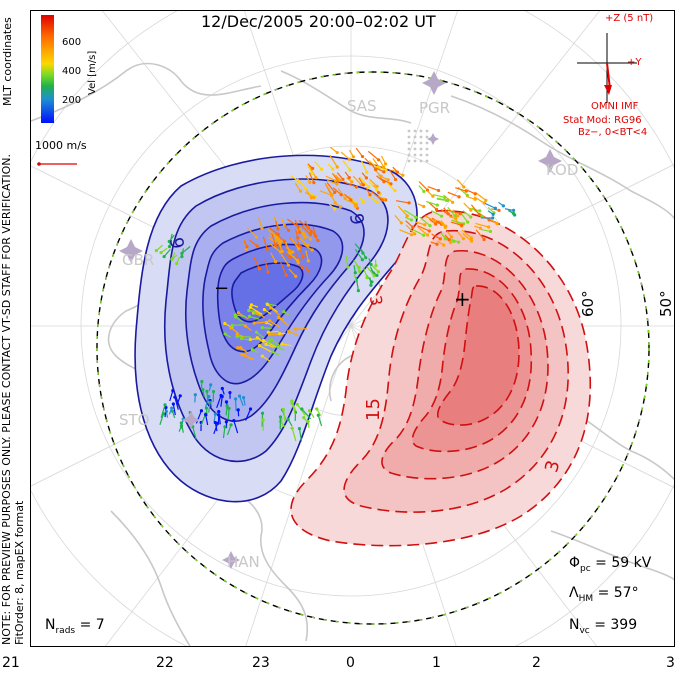 This screenshot has width=680, height=674. I want to click on fit-order-line: FitOrder: 8, mapEX format, so click(19, 572).